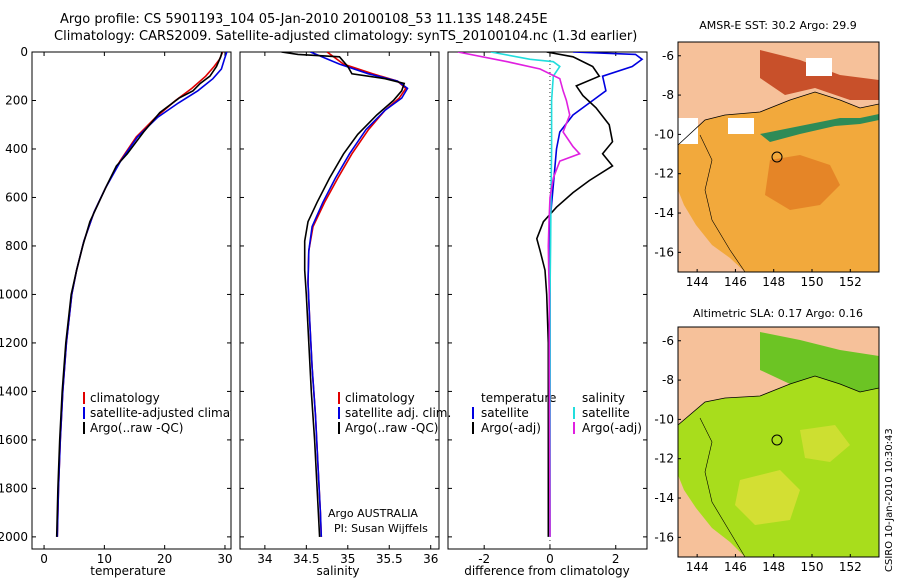  What do you see at coordinates (802, 182) in the screenshot?
I see `sst-warm-core` at bounding box center [802, 182].